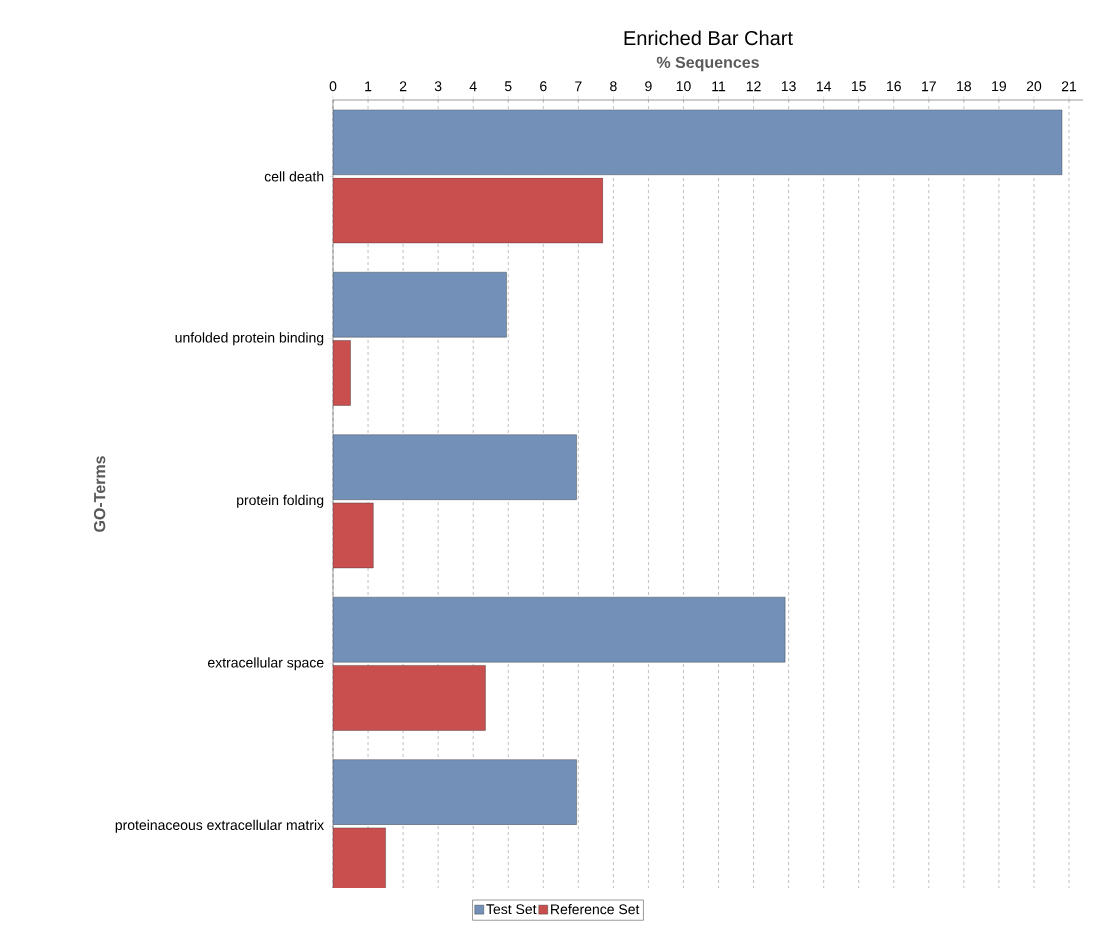 The height and width of the screenshot is (936, 1094). Describe the element at coordinates (753, 86) in the screenshot. I see `x-tick-label: 12` at that location.